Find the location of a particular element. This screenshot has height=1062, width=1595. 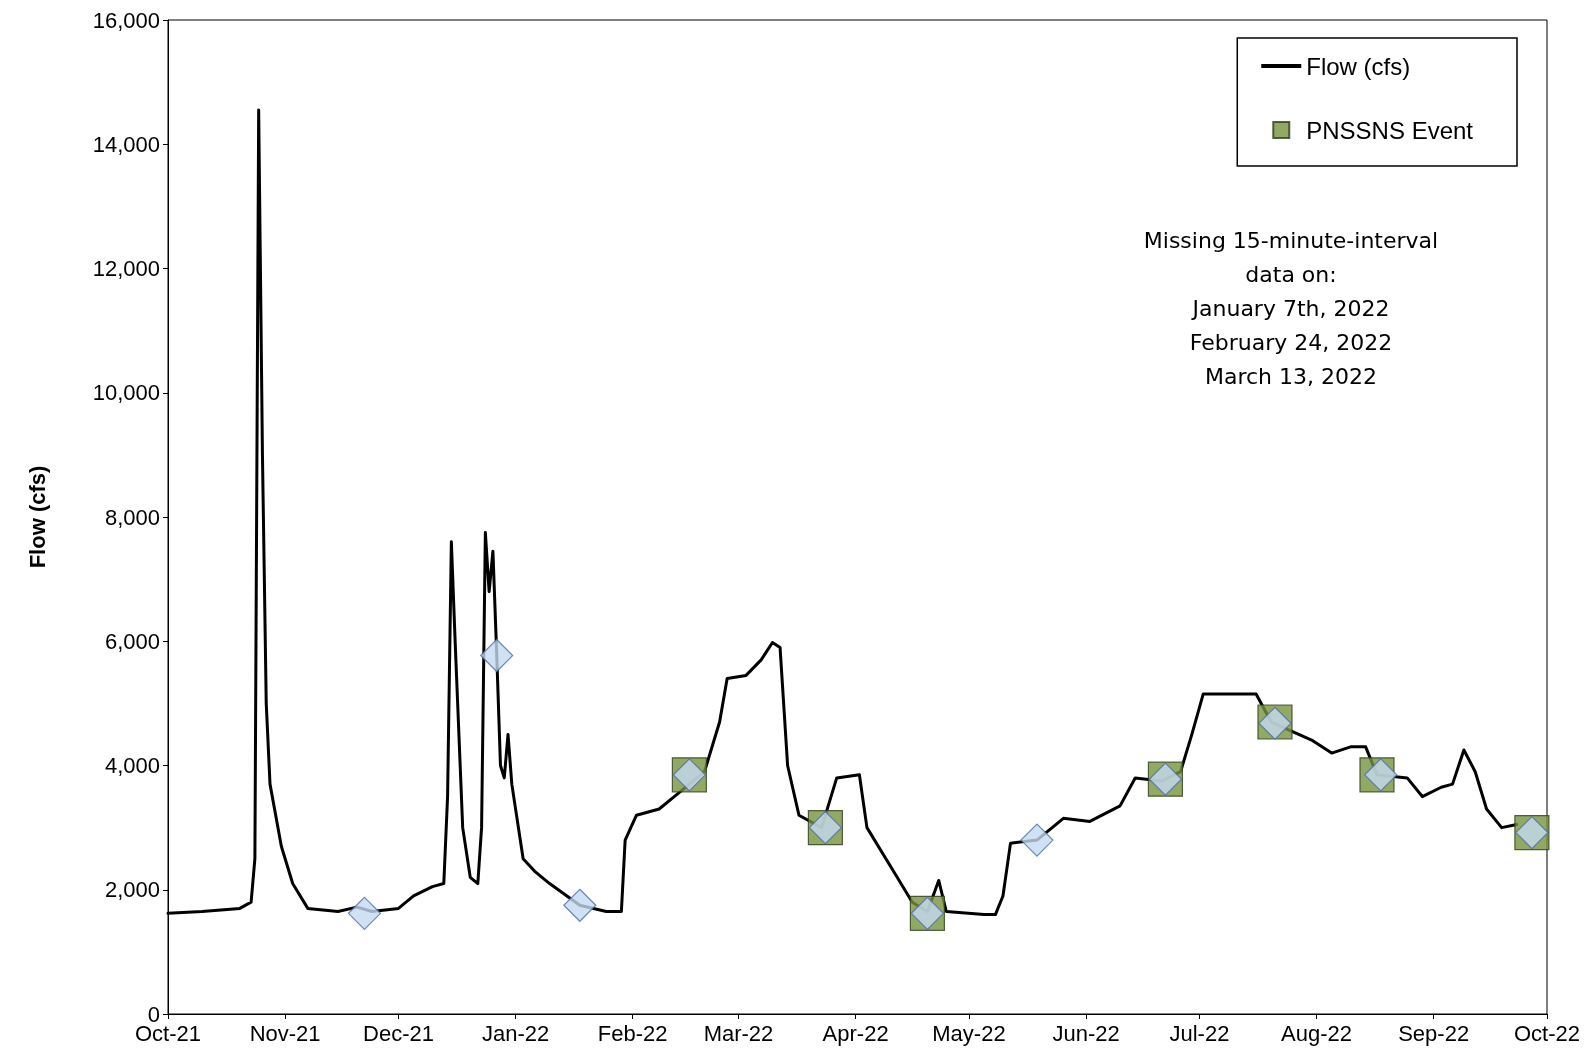

y-tick-label: 12,000 is located at coordinates (126, 268).